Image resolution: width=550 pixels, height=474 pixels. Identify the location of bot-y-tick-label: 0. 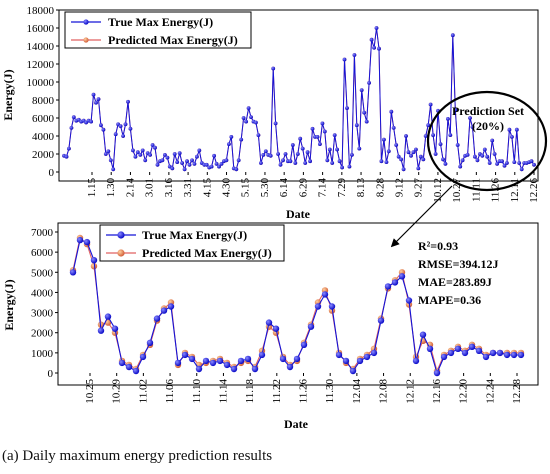
(51, 374).